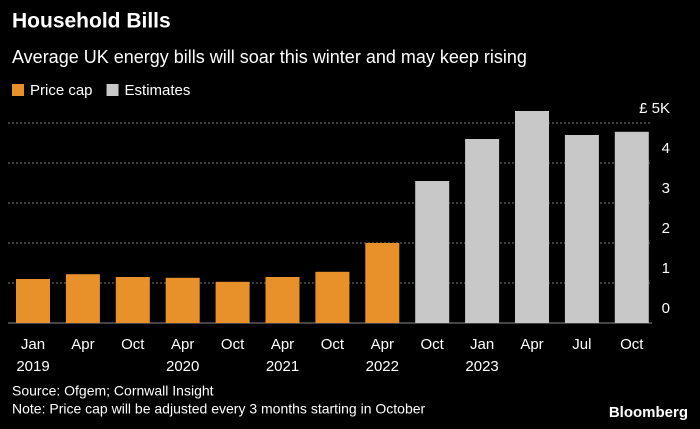  Describe the element at coordinates (648, 412) in the screenshot. I see `brand: Bloomberg` at that location.